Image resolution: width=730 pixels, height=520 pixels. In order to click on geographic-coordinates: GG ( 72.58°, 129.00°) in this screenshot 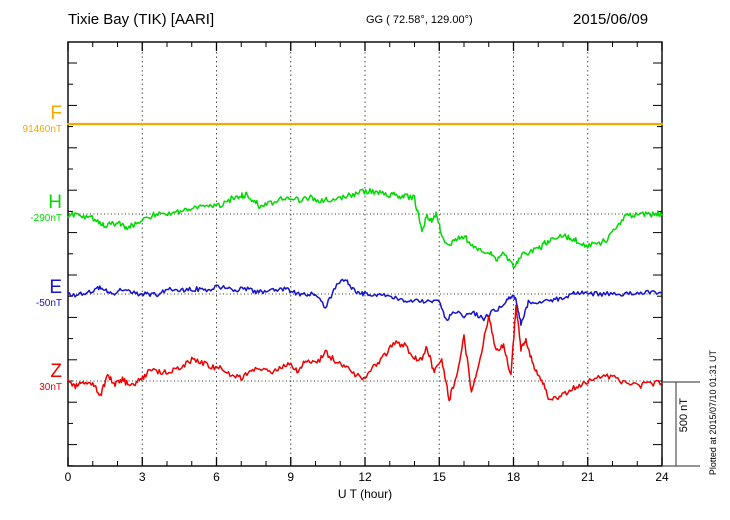, I will do `click(419, 20)`.